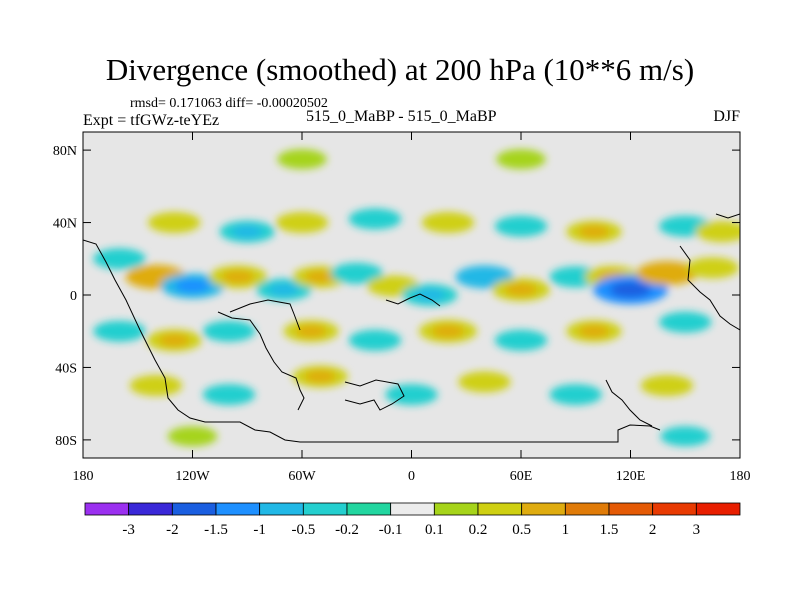 The width and height of the screenshot is (800, 600). Describe the element at coordinates (609, 530) in the screenshot. I see `colorbar-label: 1.5` at that location.